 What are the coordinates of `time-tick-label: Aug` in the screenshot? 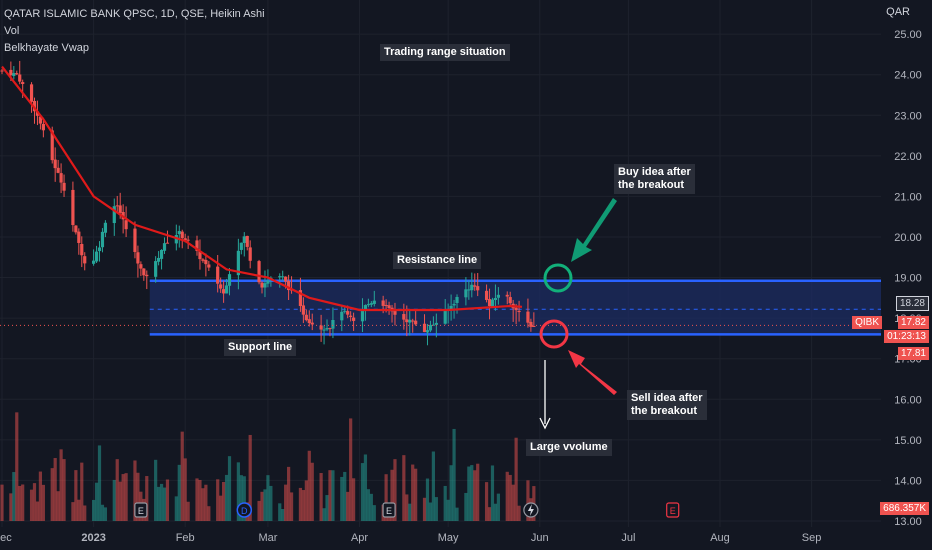 It's located at (720, 538).